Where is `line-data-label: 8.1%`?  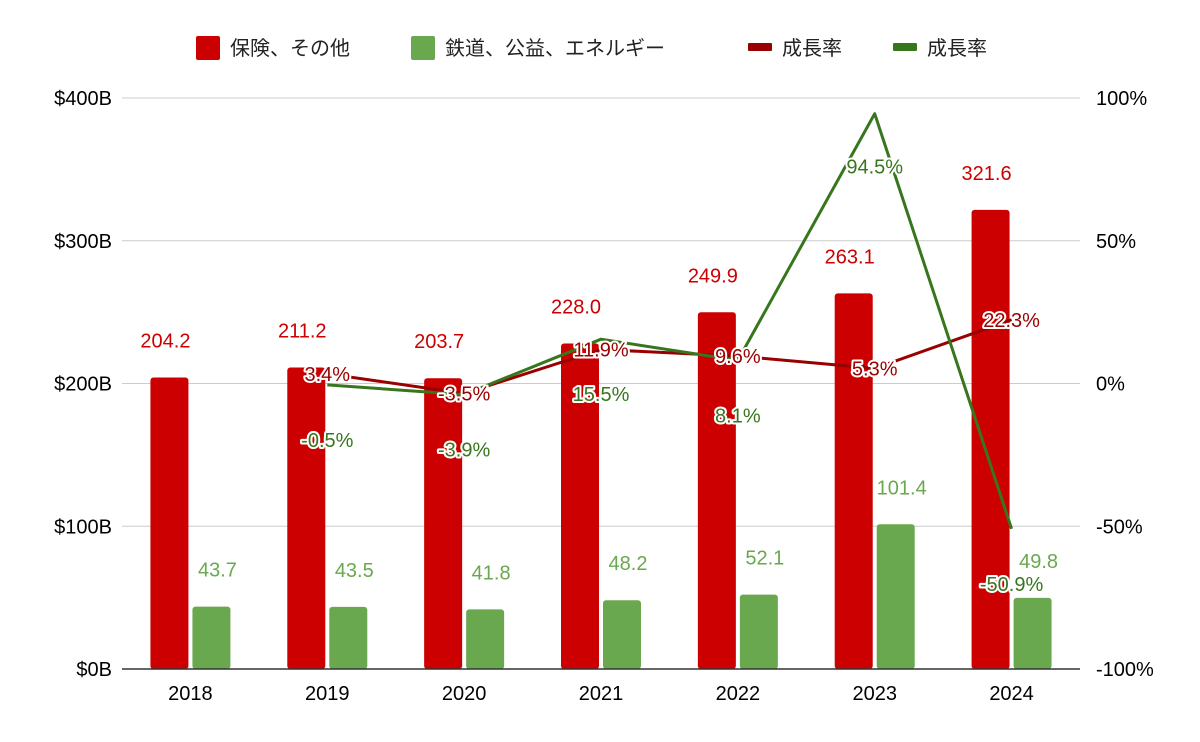 line-data-label: 8.1% is located at coordinates (738, 416).